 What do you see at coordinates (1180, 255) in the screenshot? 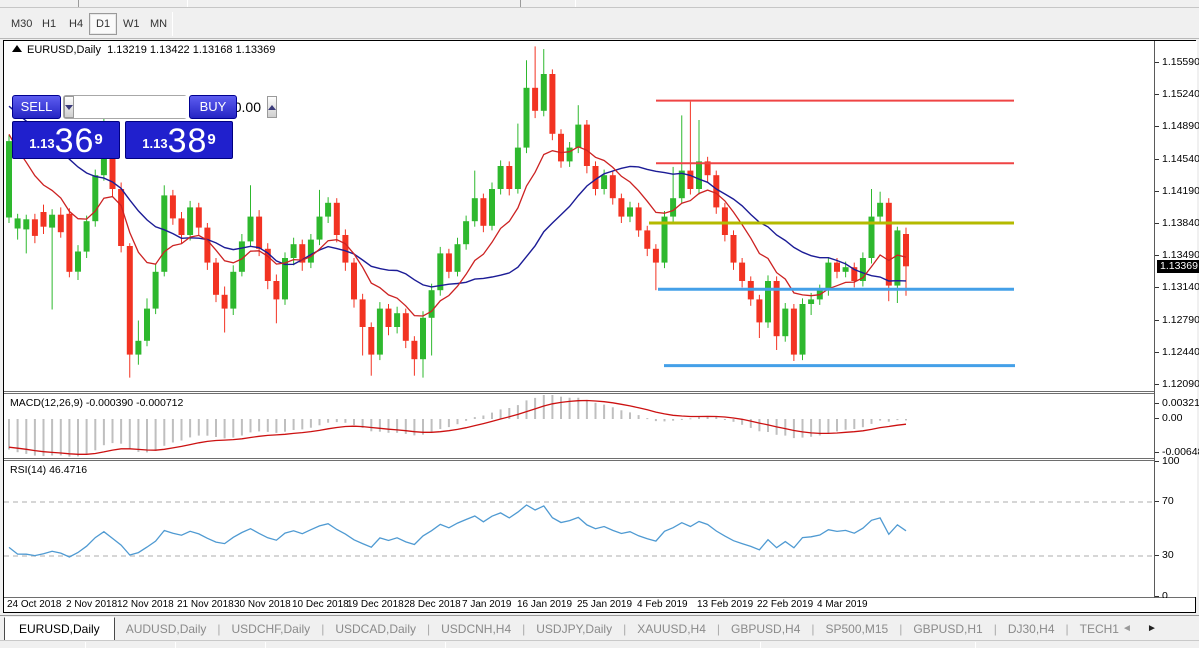
I see `price-axis-label: 1.13490` at bounding box center [1180, 255].